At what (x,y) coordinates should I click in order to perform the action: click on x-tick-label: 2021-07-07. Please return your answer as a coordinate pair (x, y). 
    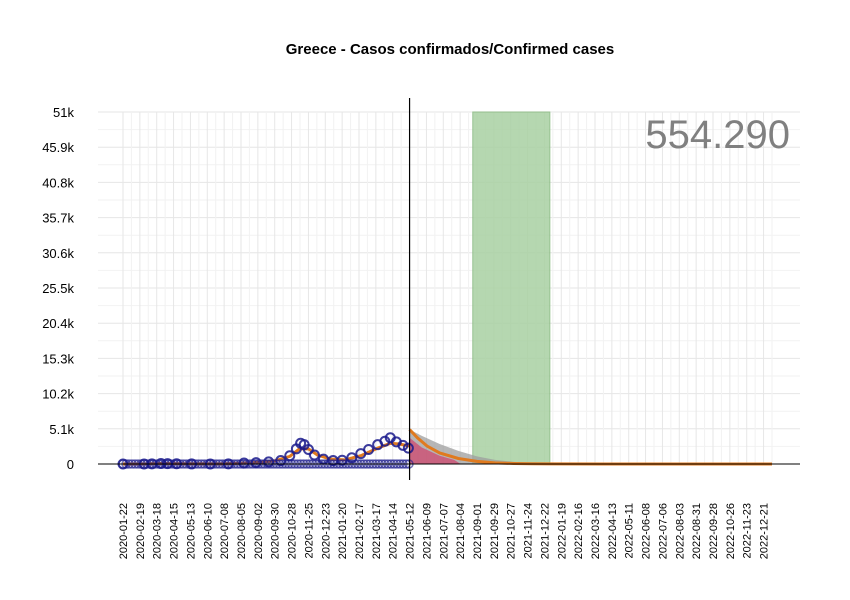
    Looking at the image, I should click on (444, 531).